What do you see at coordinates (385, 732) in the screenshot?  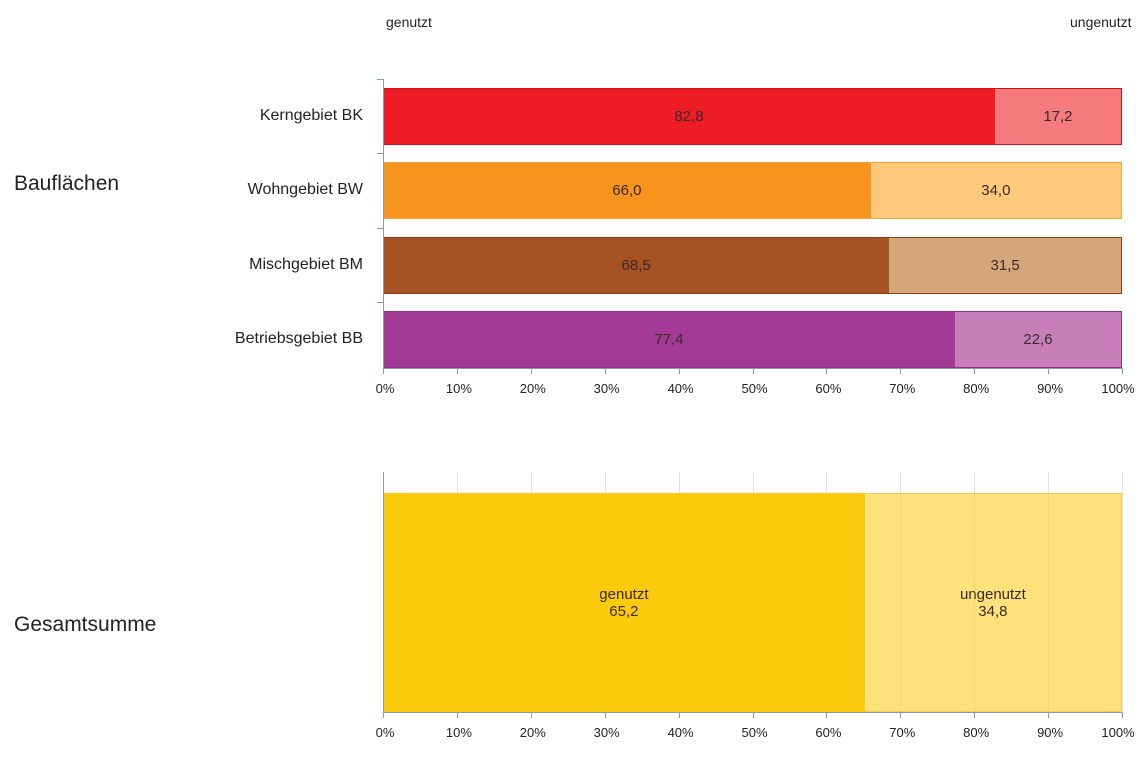 I see `bottom-x-tick-label: 0%` at bounding box center [385, 732].